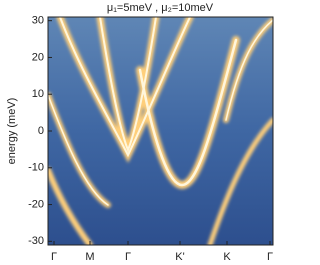  What do you see at coordinates (36, 204) in the screenshot?
I see `y-tick-label: -20` at bounding box center [36, 204].